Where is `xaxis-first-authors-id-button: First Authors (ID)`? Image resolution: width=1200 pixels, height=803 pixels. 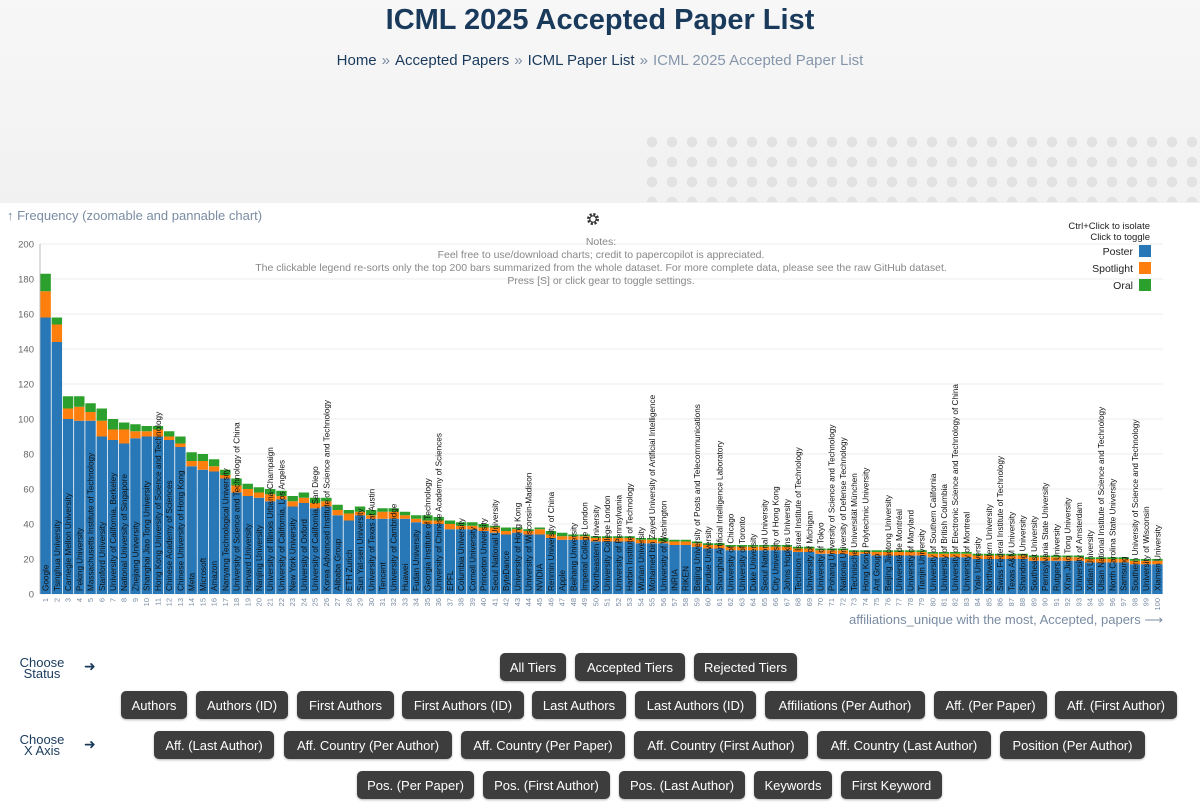
xaxis-first-authors-id-button: First Authors (ID) is located at coordinates (463, 705).